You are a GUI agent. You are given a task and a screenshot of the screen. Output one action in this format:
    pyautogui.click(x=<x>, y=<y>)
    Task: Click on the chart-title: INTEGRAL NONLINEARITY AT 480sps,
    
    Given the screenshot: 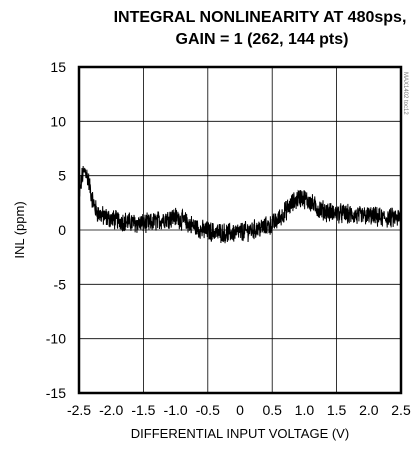 What is the action you would take?
    pyautogui.click(x=260, y=17)
    